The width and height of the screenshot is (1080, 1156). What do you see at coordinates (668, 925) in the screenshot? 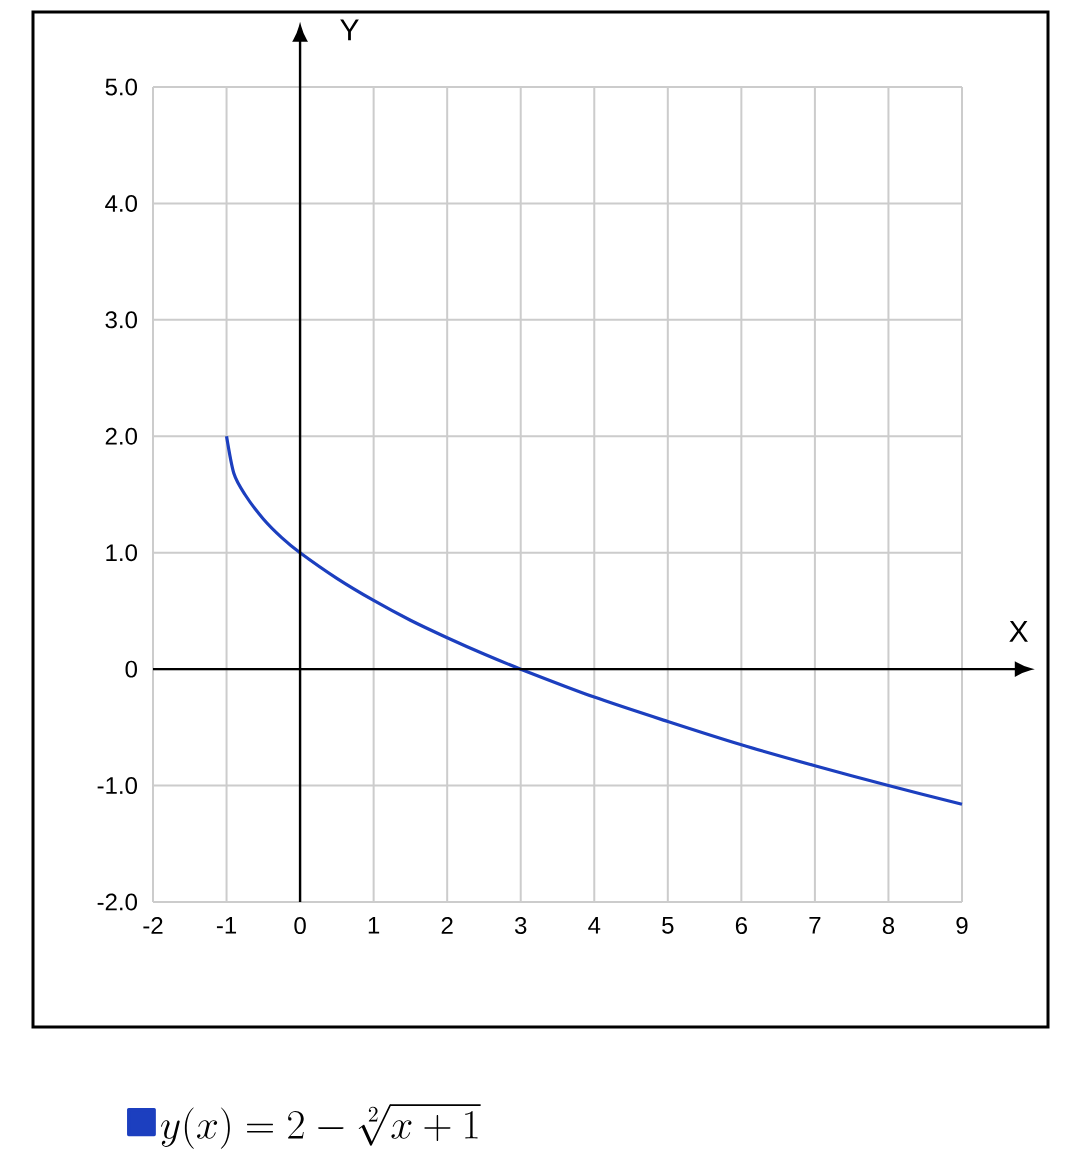
I see `x-tick-label: 5` at bounding box center [668, 925].